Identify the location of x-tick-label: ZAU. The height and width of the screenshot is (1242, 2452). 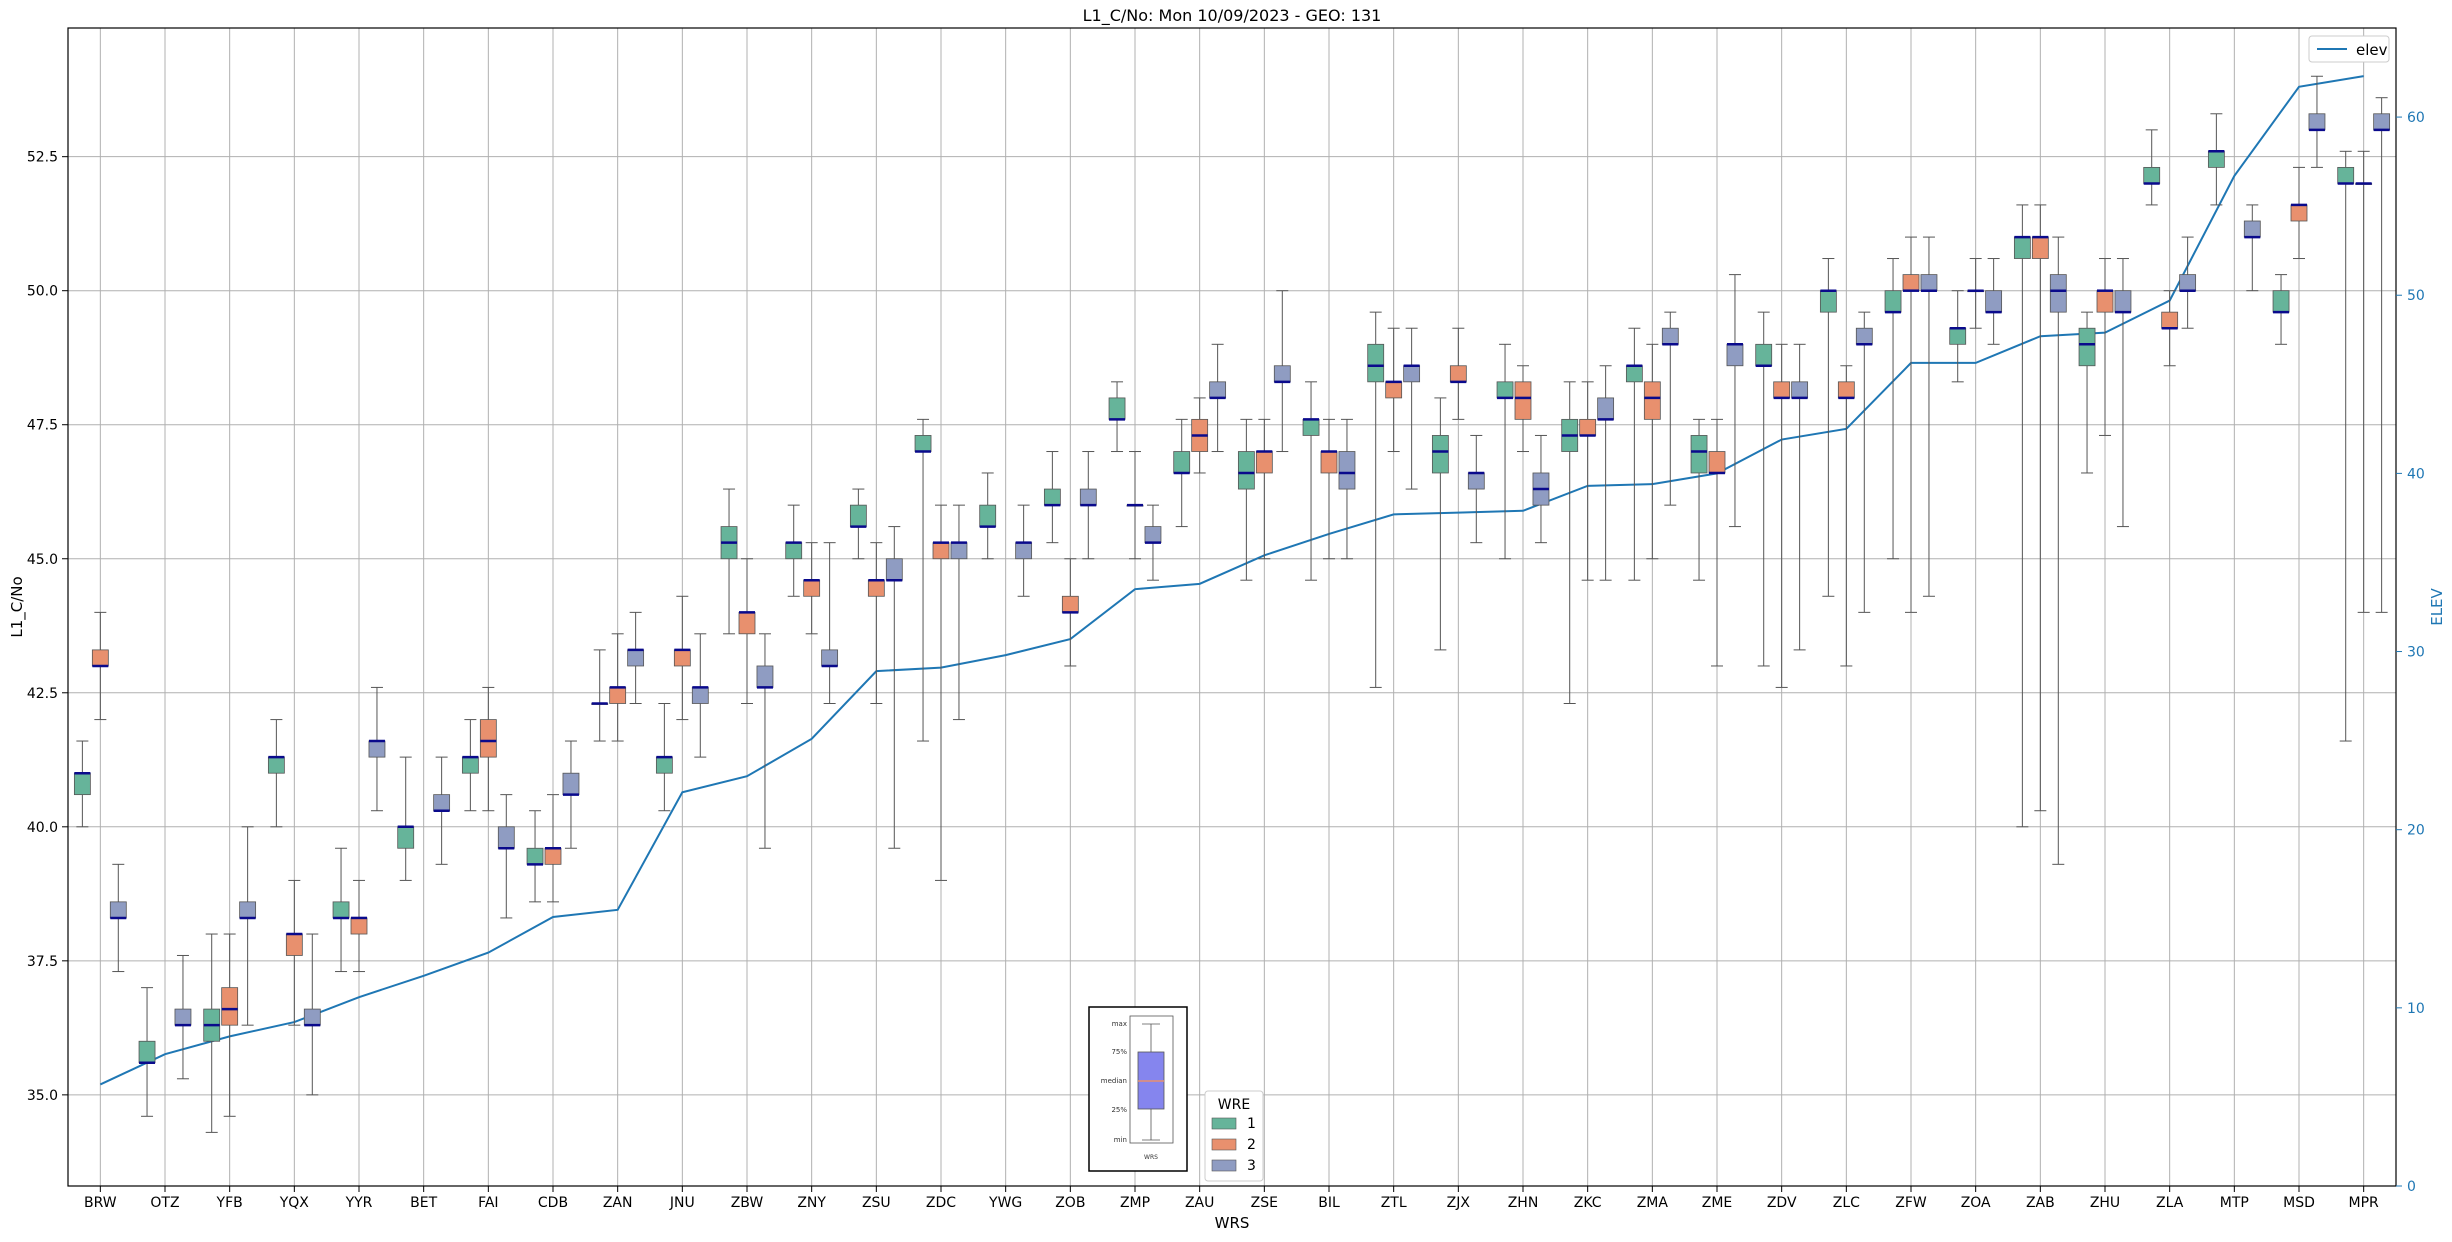
(1199, 1203).